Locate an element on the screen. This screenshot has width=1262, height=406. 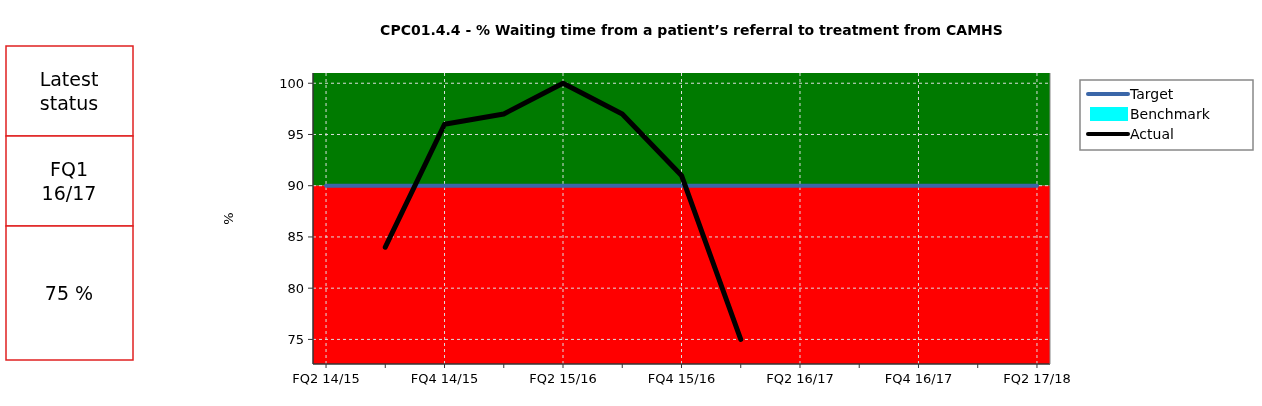
legend-label: Target is located at coordinates (1151, 94).